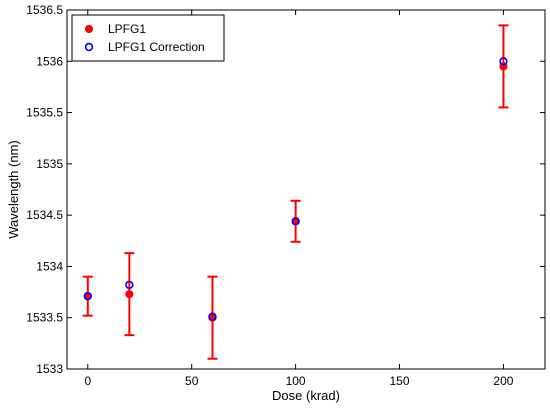  I want to click on x-tick-label: 100, so click(296, 381).